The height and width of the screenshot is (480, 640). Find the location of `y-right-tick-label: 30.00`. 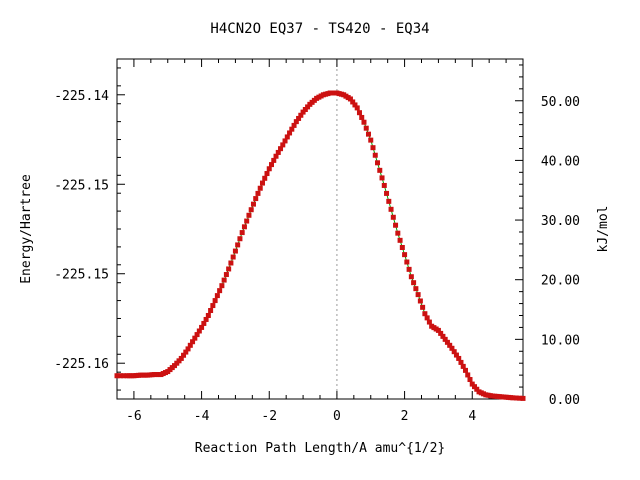

y-right-tick-label: 30.00 is located at coordinates (560, 221).